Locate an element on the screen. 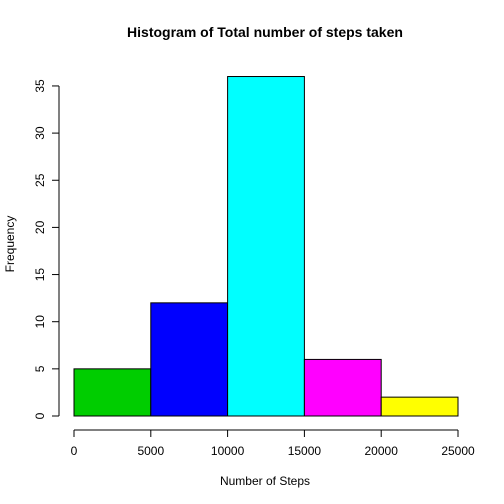 This screenshot has height=504, width=504. y-tick-label-5: 25 is located at coordinates (40, 180).